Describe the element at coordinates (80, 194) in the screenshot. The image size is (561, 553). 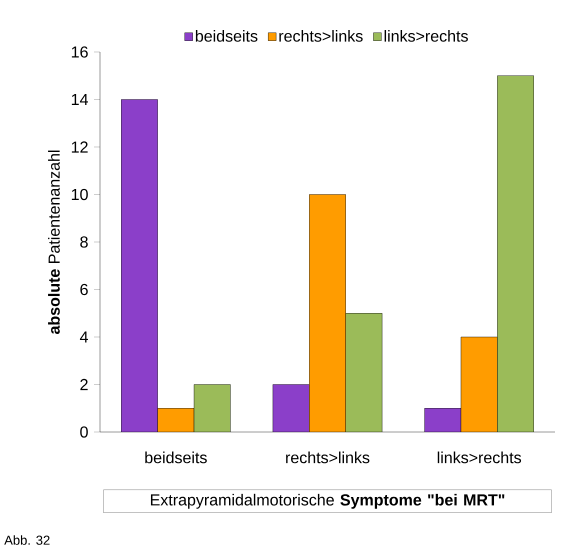
I see `y-tick-label: 10` at that location.